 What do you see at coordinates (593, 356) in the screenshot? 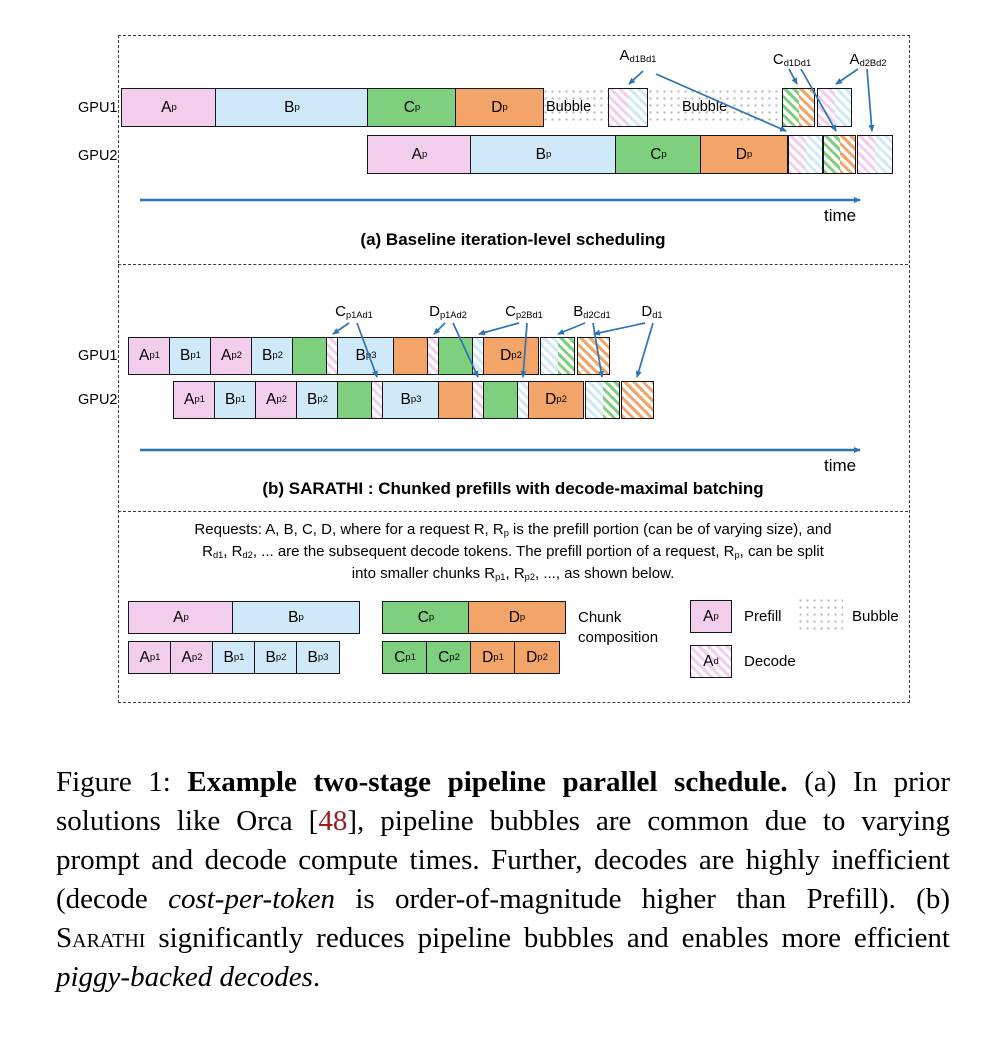
I see `decode-box-dd1-gpu1` at bounding box center [593, 356].